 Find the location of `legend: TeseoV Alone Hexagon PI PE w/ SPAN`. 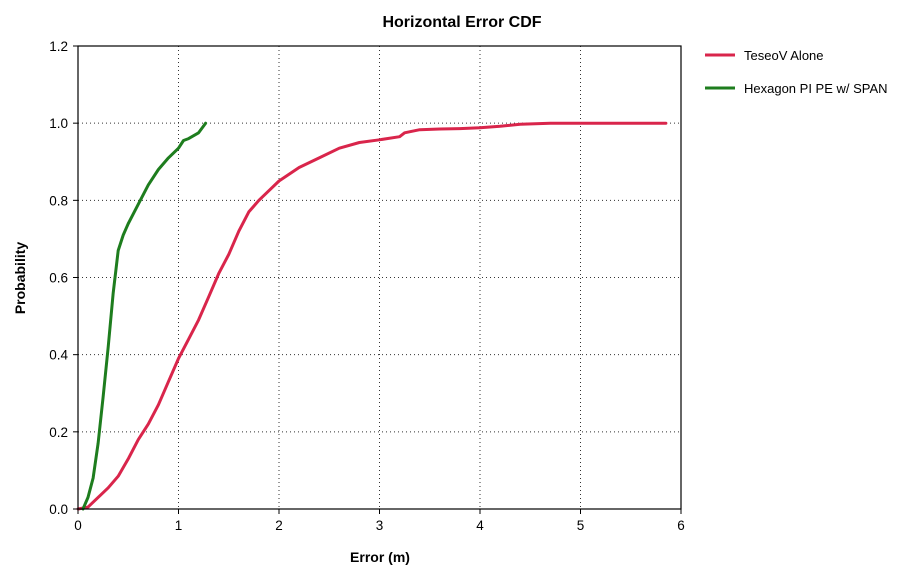

legend: TeseoV Alone Hexagon PI PE w/ SPAN is located at coordinates (796, 72).